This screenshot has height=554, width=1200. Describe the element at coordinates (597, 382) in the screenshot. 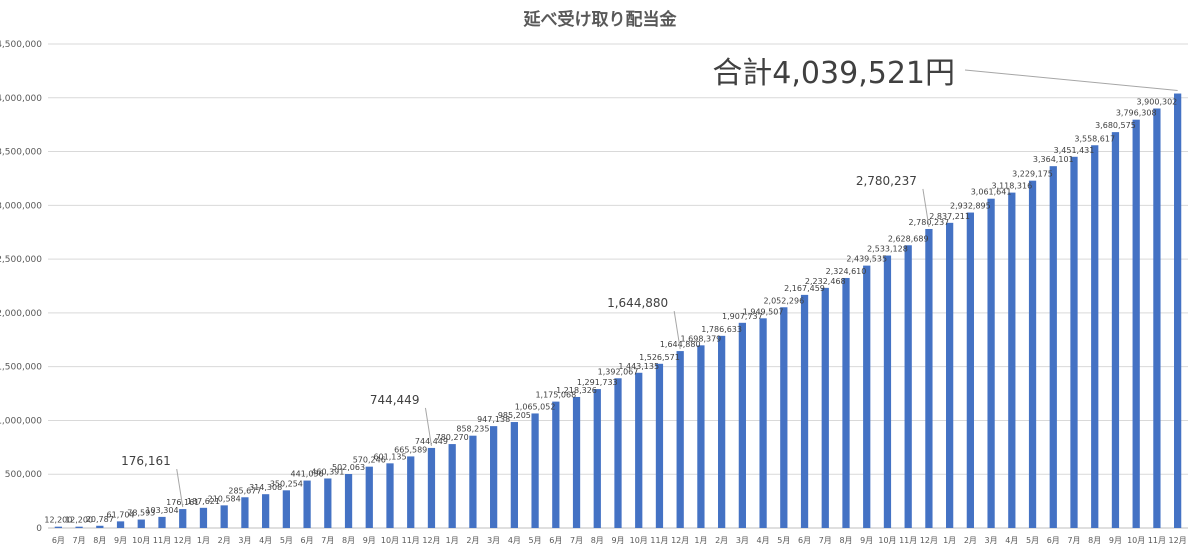

I see `data-label: 1,291,733` at that location.